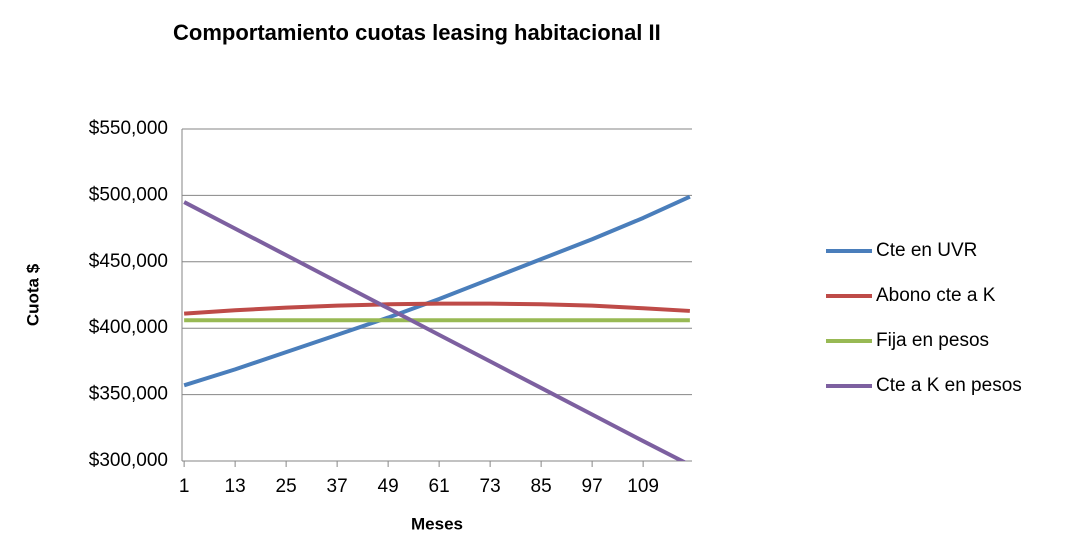 The width and height of the screenshot is (1065, 543). I want to click on x-tick-label: 109, so click(643, 486).